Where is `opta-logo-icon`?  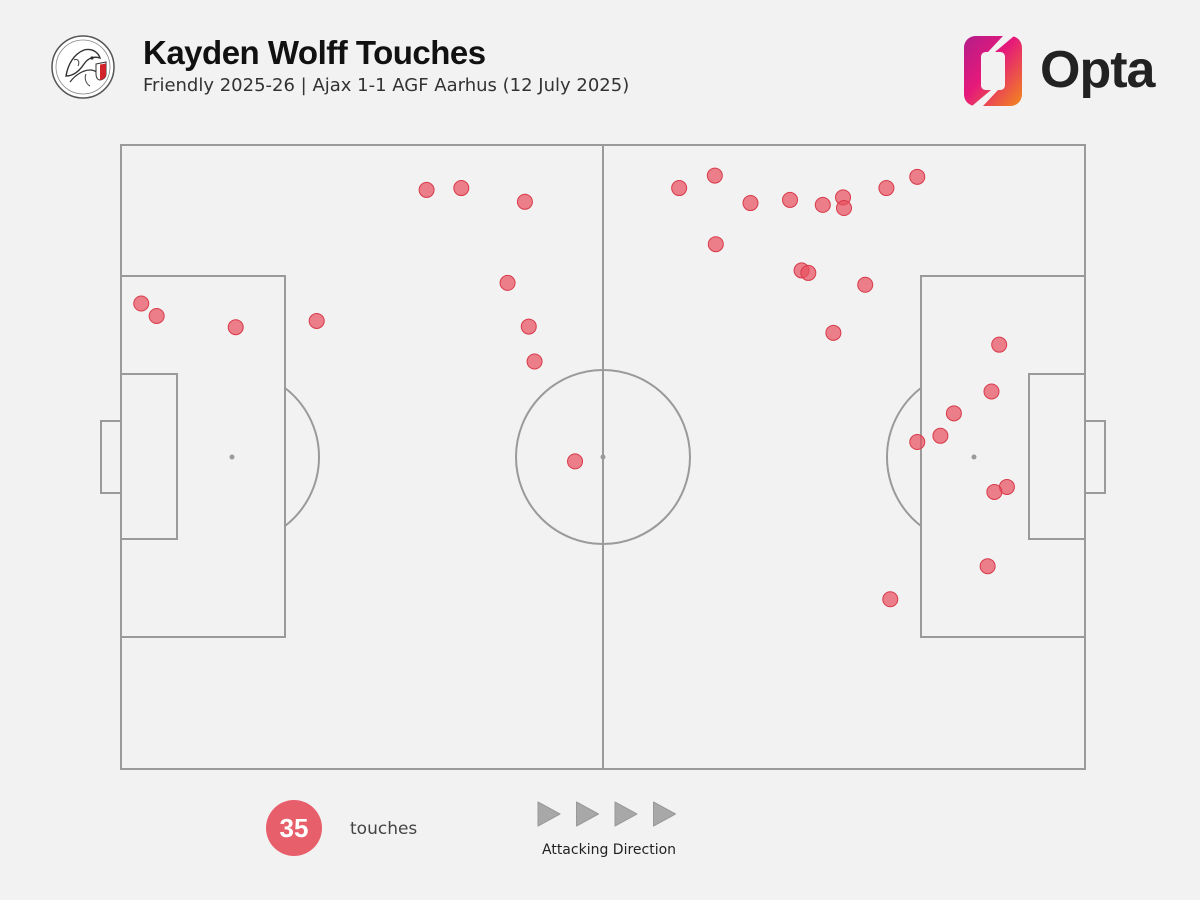 opta-logo-icon is located at coordinates (993, 71).